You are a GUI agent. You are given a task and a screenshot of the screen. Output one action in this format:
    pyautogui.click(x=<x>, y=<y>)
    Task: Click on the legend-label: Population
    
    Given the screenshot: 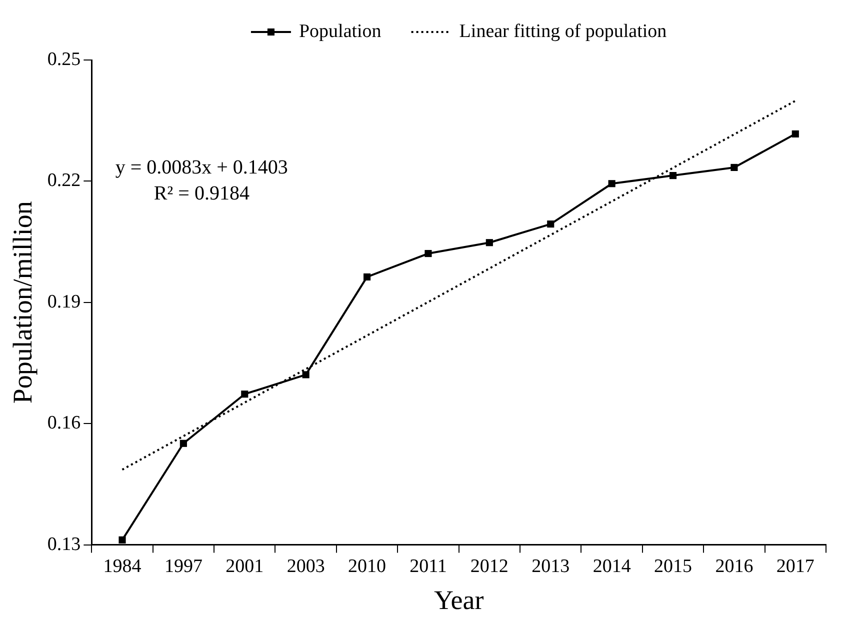 What is the action you would take?
    pyautogui.click(x=340, y=31)
    